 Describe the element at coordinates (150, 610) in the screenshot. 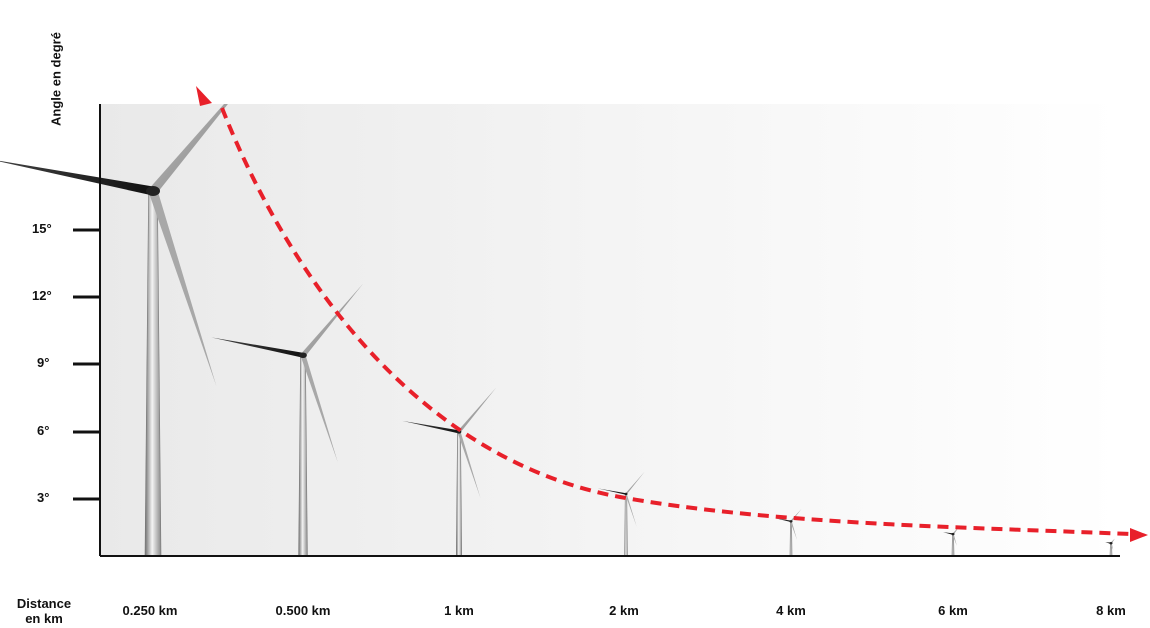

I see `distance-label: 0.250 km` at that location.